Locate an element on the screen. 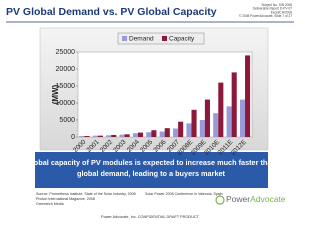 Image resolution: width=320 pixels, height=240 pixels. meta-line: Deliverable Report D-PV-07 is located at coordinates (273, 9).